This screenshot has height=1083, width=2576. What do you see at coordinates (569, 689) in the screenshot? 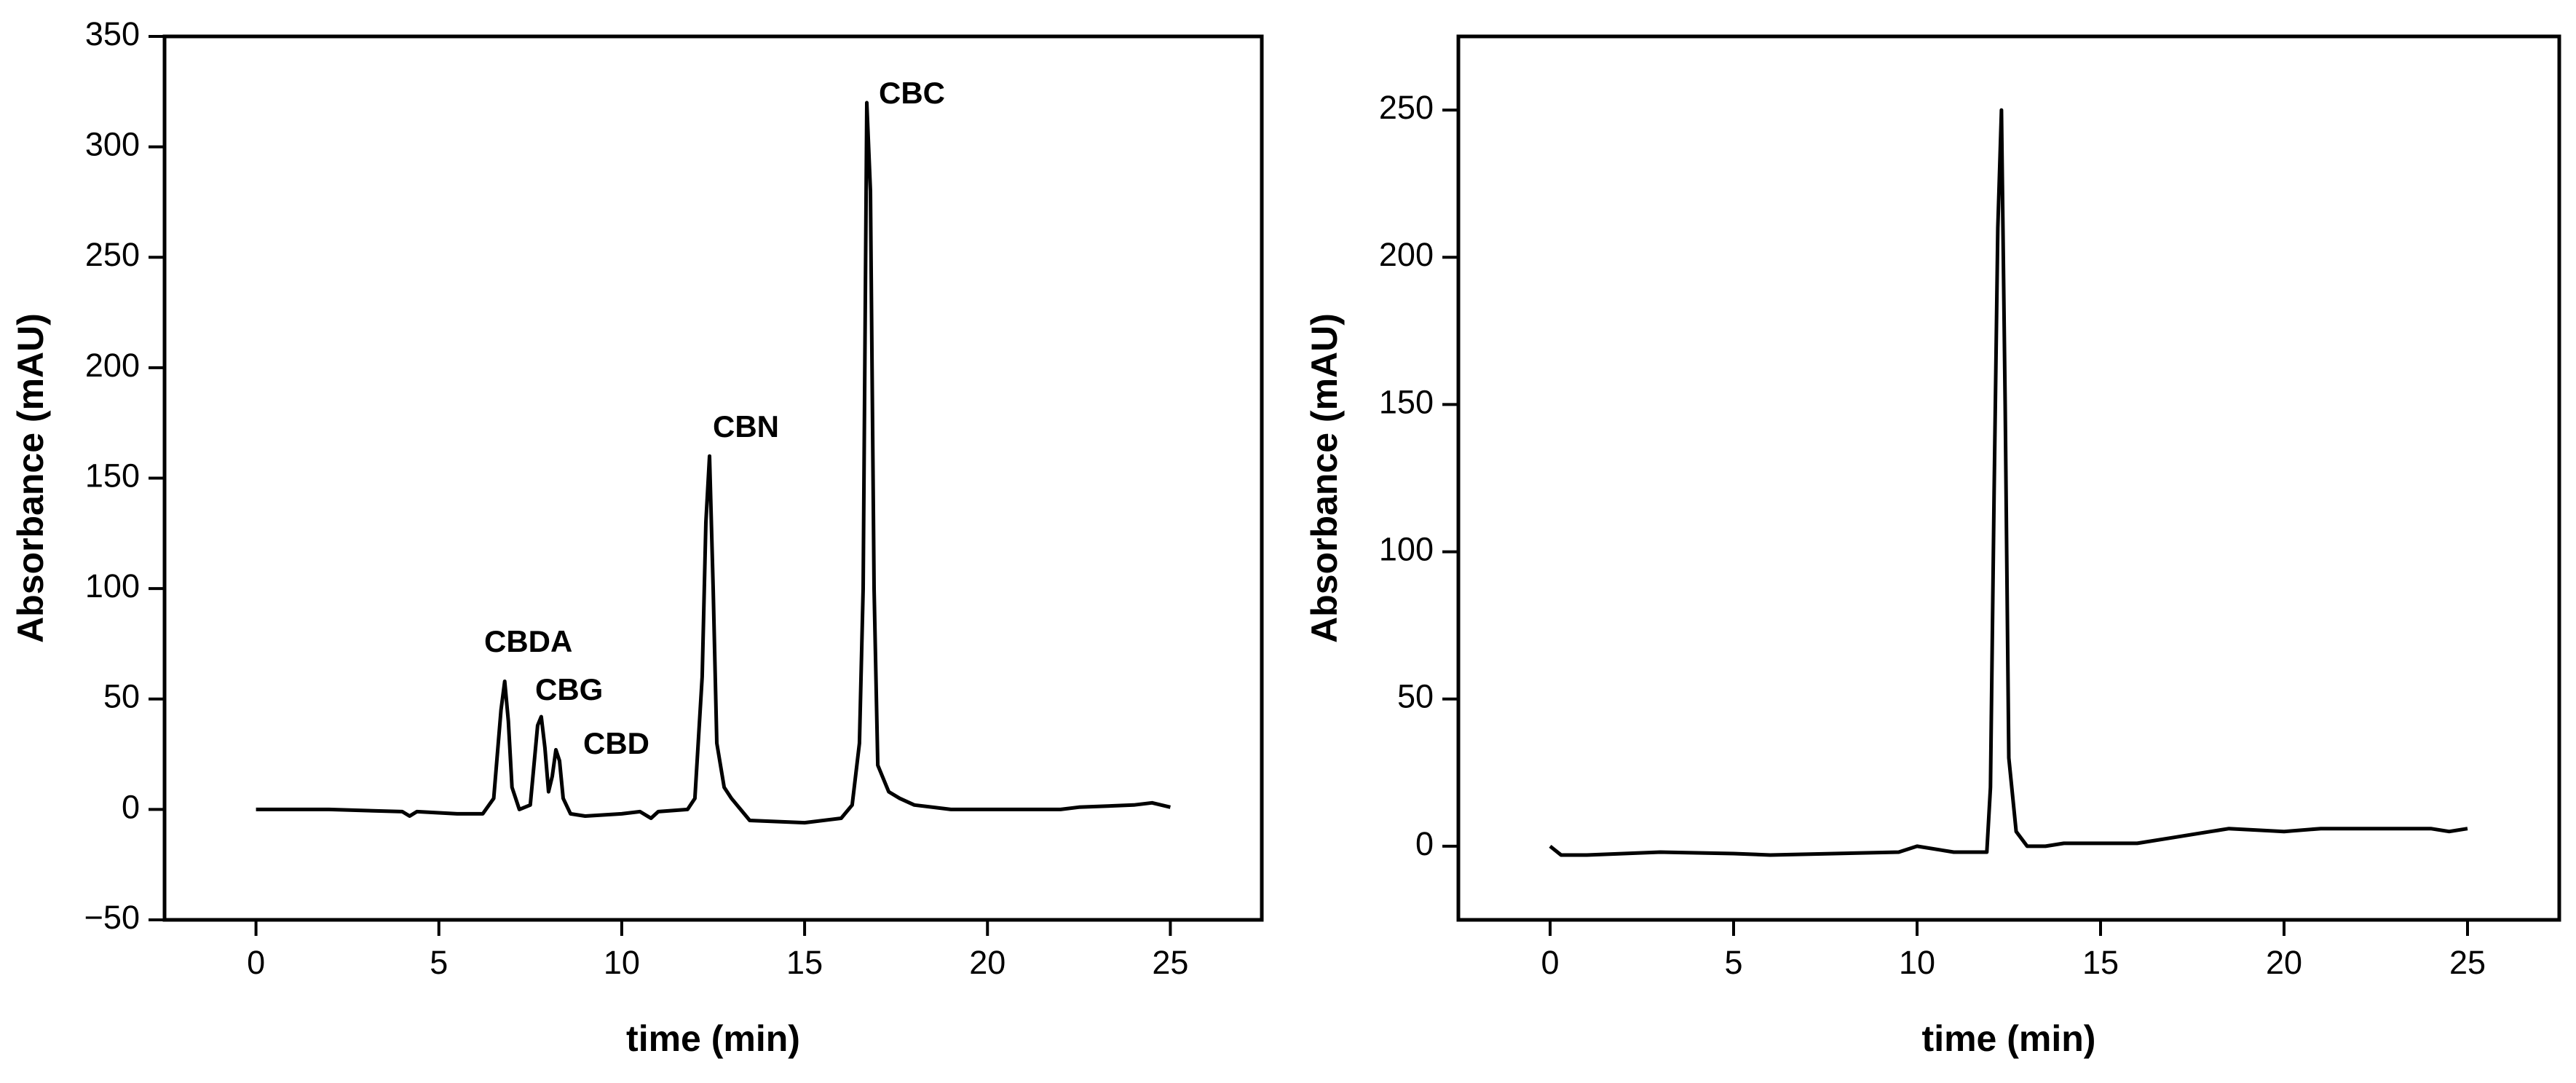
I see `peak-label: CBG` at bounding box center [569, 689].